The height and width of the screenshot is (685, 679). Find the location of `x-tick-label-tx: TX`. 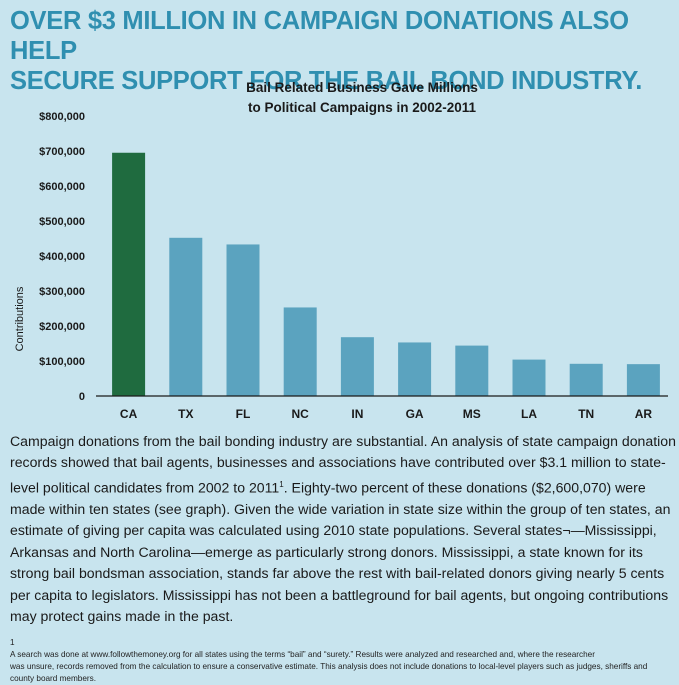

x-tick-label-tx: TX is located at coordinates (185, 414).